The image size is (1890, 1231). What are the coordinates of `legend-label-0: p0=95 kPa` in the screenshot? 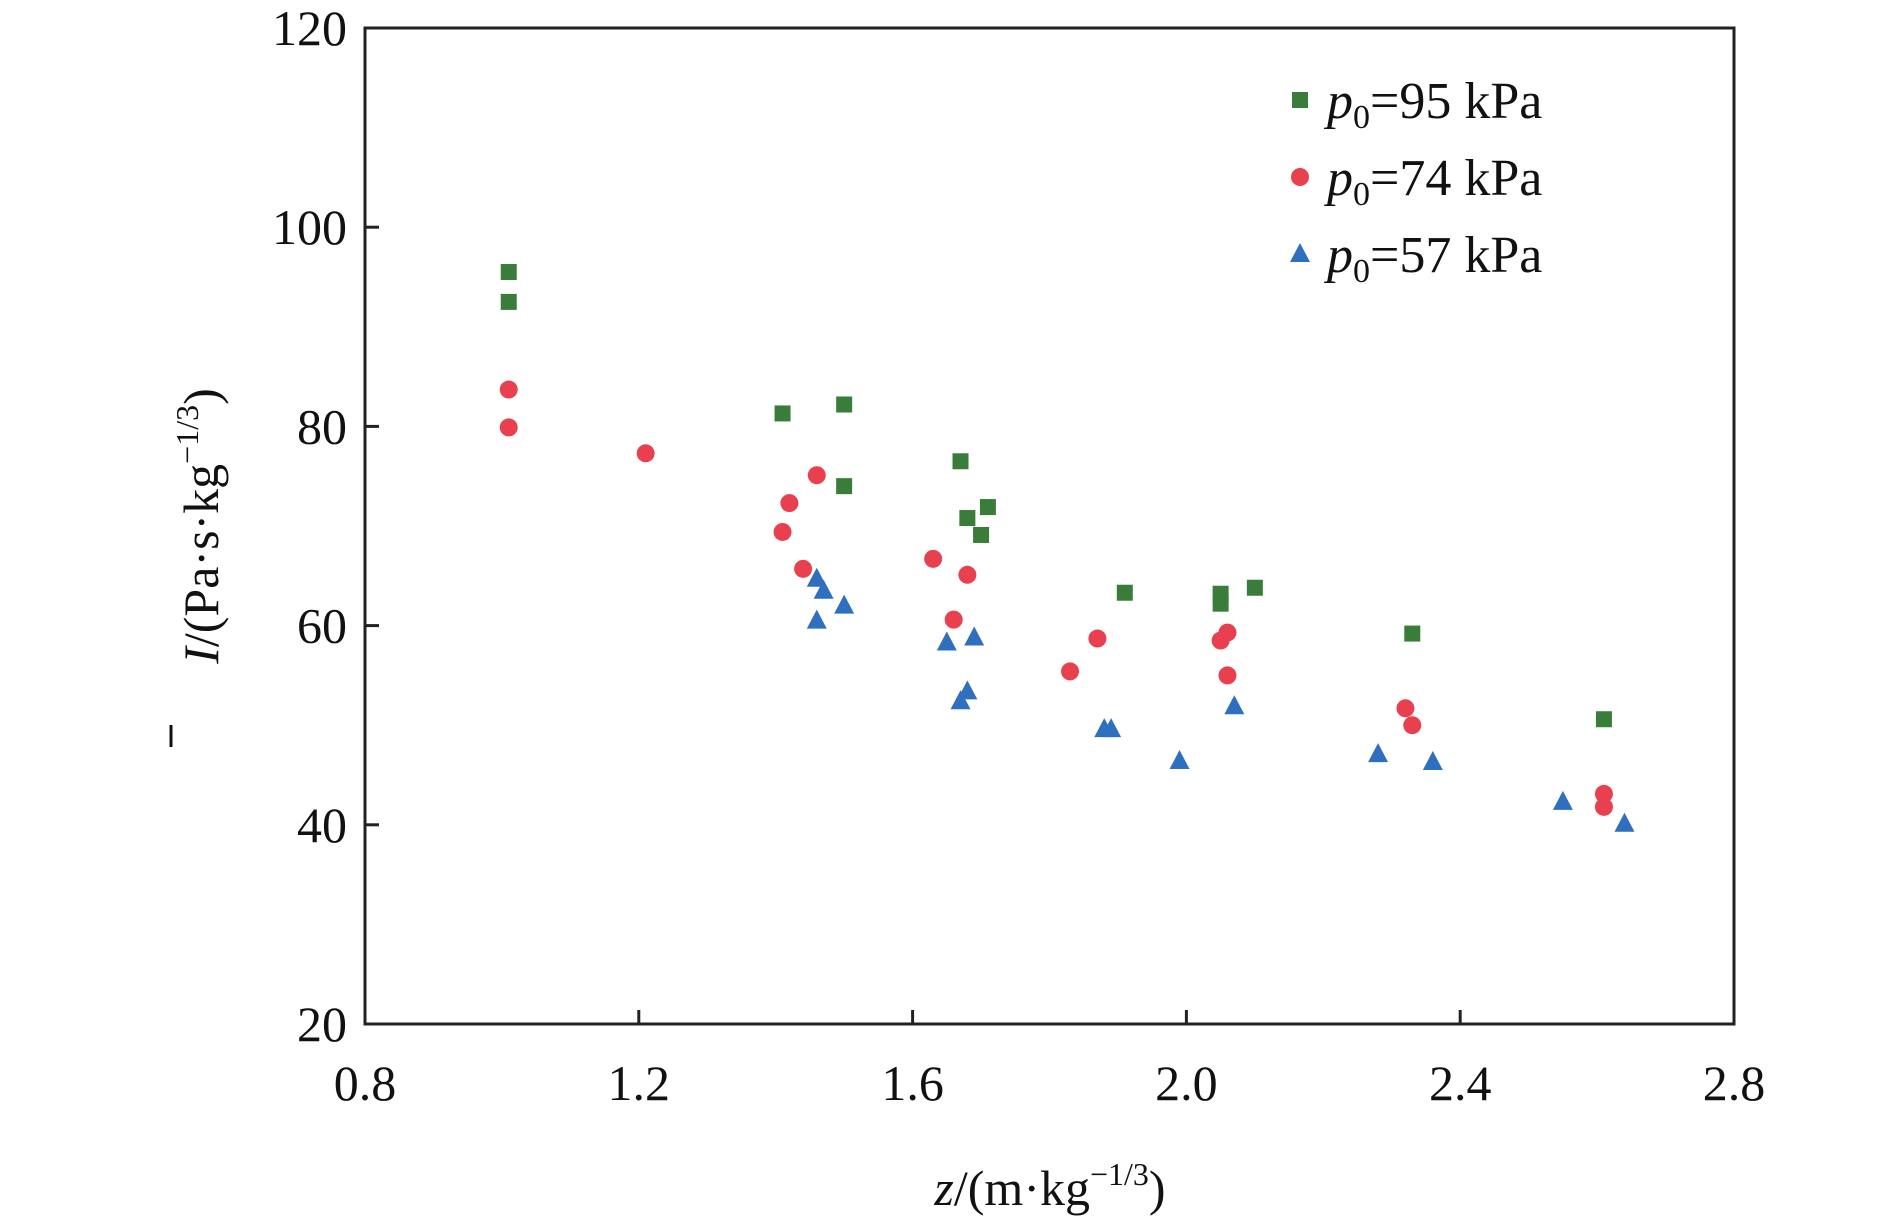 It's located at (1432, 104).